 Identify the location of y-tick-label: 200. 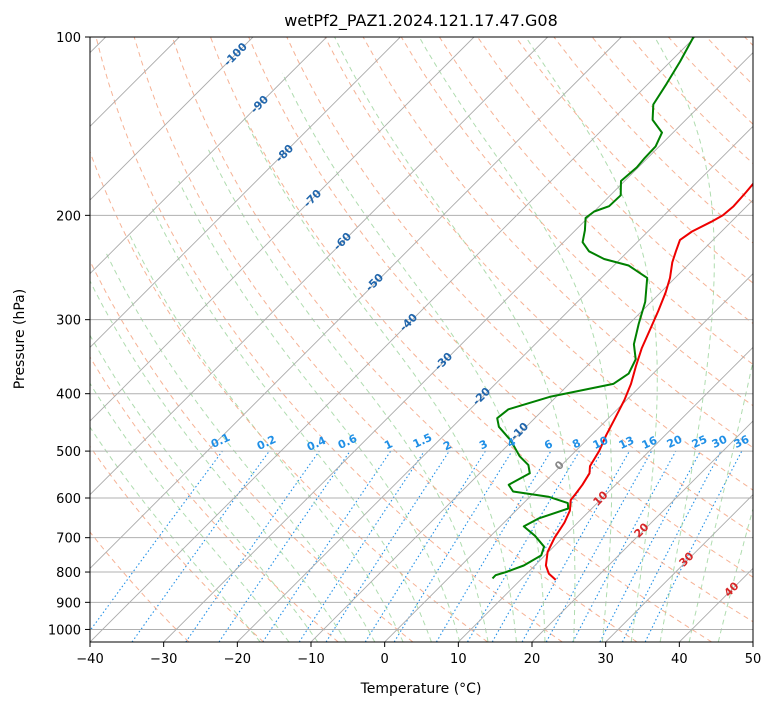
(68, 216).